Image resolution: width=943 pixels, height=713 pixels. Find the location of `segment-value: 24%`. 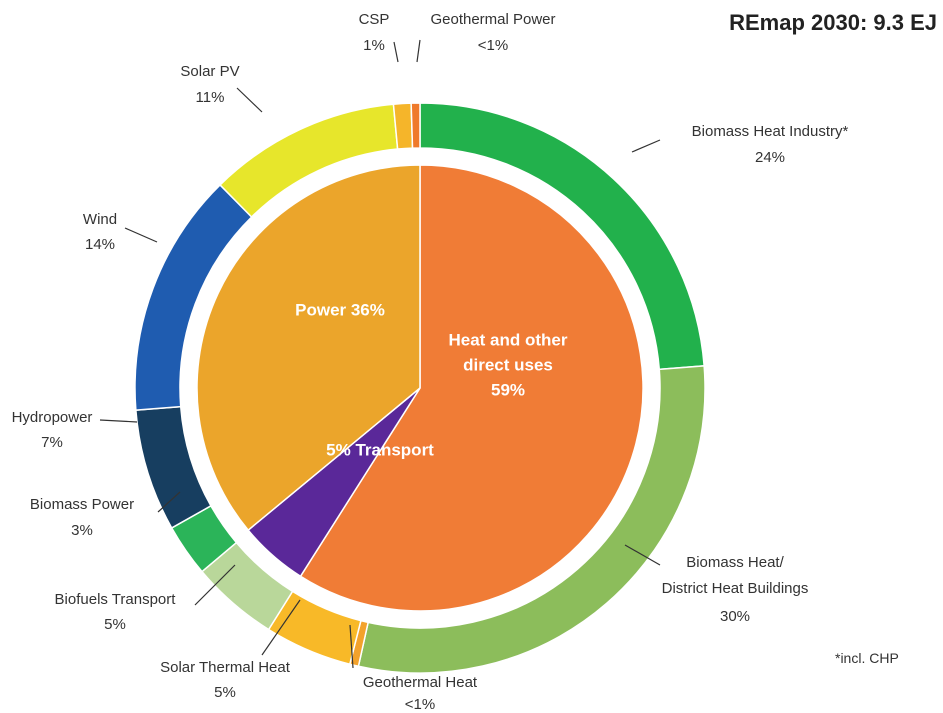

segment-value: 24% is located at coordinates (770, 157).